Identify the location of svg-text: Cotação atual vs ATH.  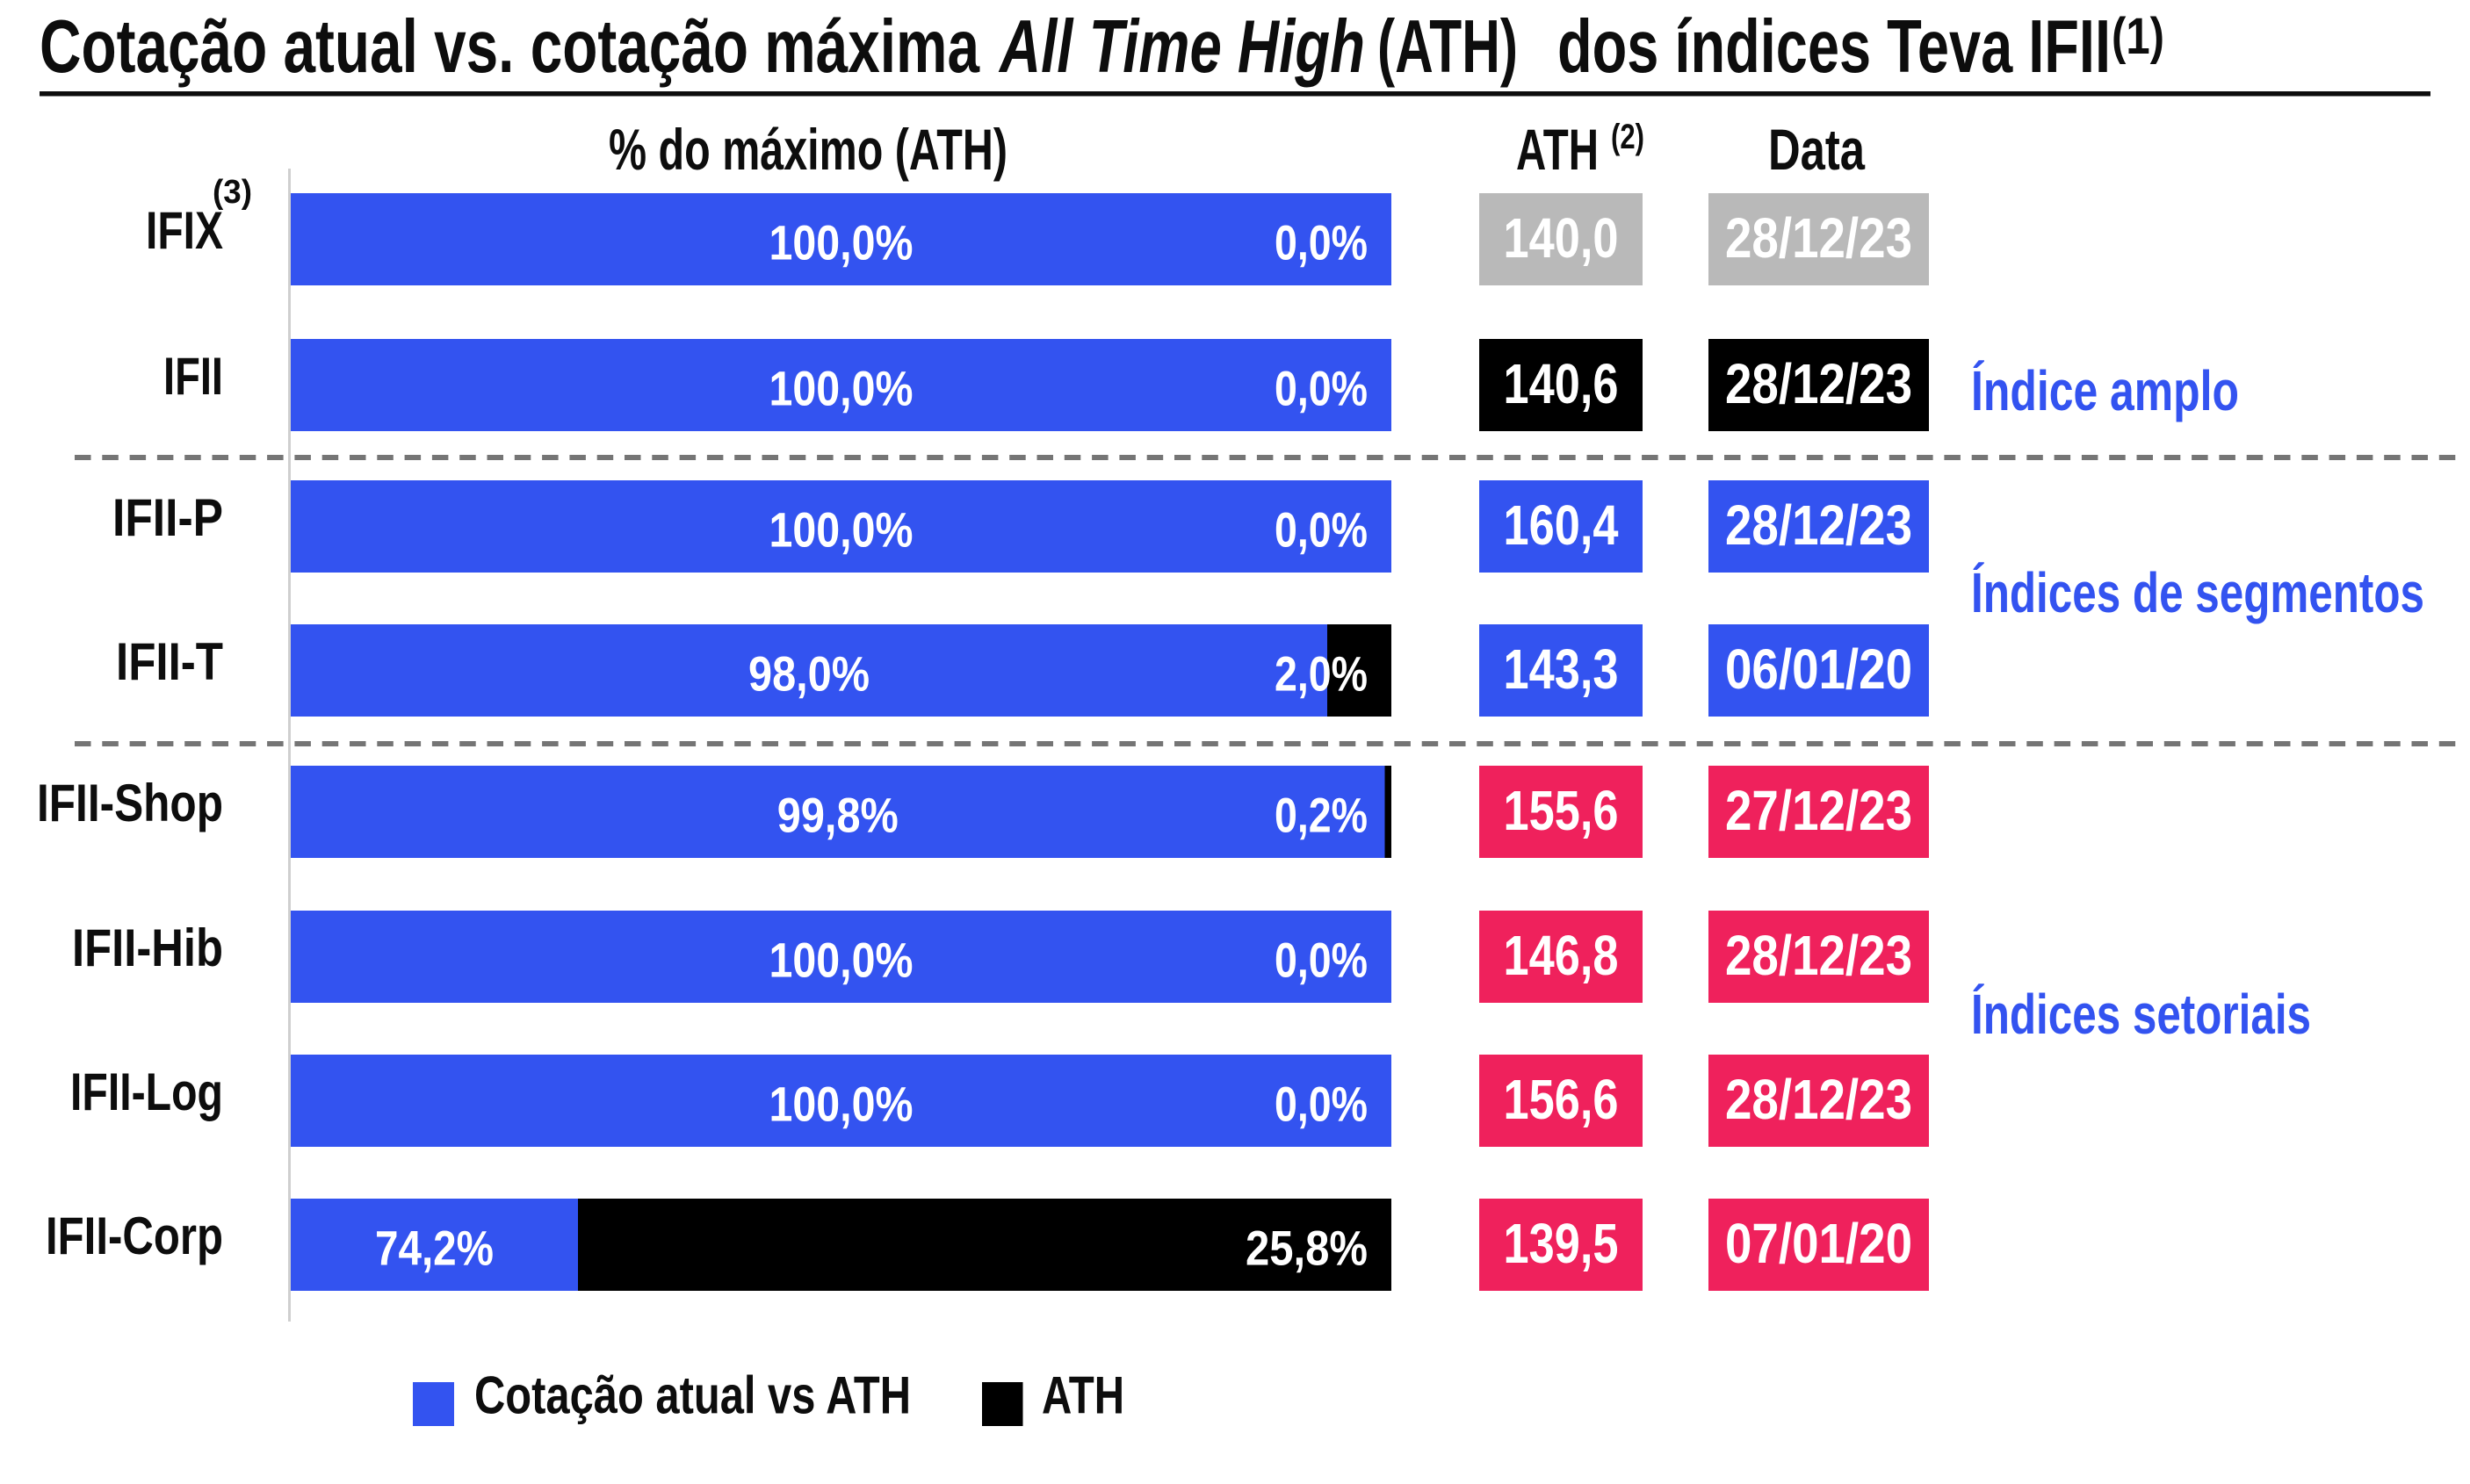
(692, 1395).